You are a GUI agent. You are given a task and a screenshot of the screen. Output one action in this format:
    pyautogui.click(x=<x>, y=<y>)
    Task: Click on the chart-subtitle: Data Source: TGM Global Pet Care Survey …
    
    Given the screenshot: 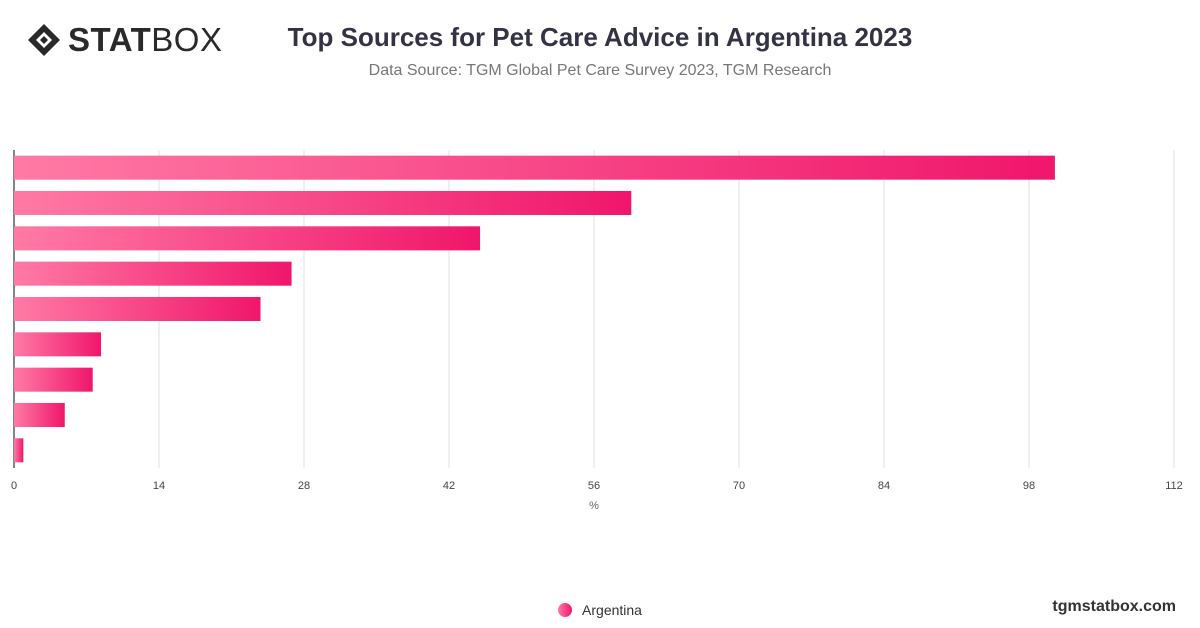 What is the action you would take?
    pyautogui.click(x=600, y=70)
    